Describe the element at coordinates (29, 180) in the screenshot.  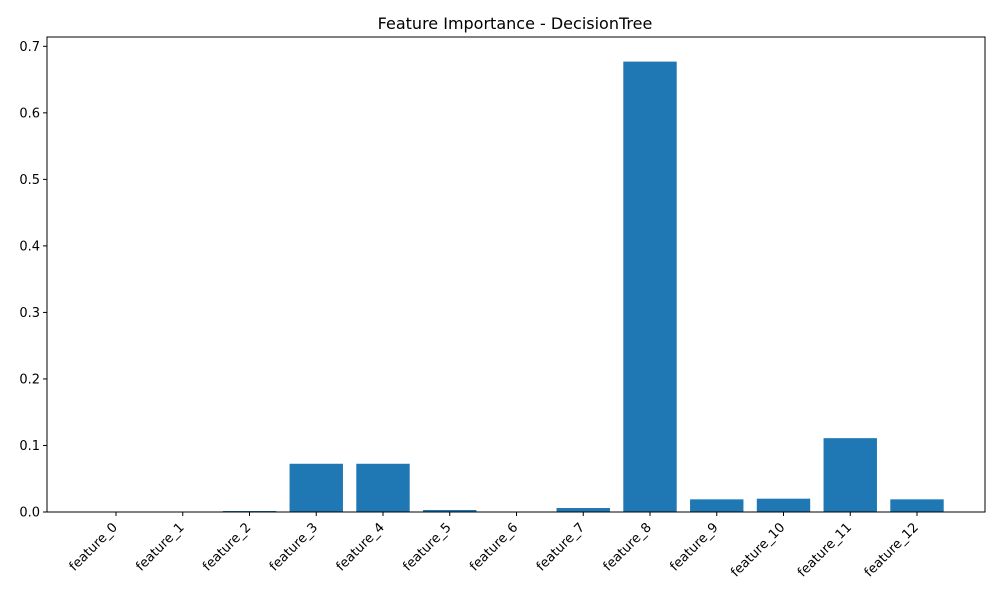
I see `y-tick-label: 0.5` at that location.